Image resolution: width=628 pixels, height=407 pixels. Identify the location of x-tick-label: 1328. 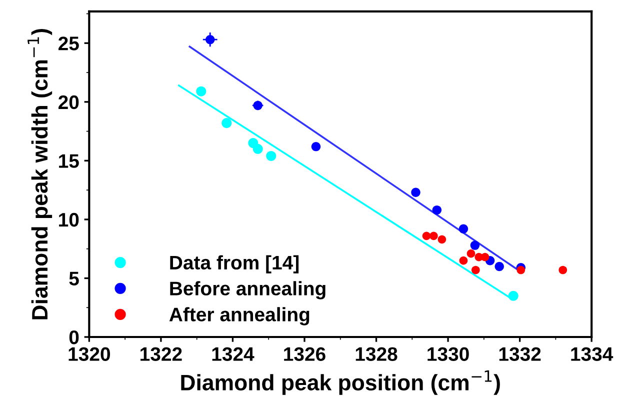
(377, 354).